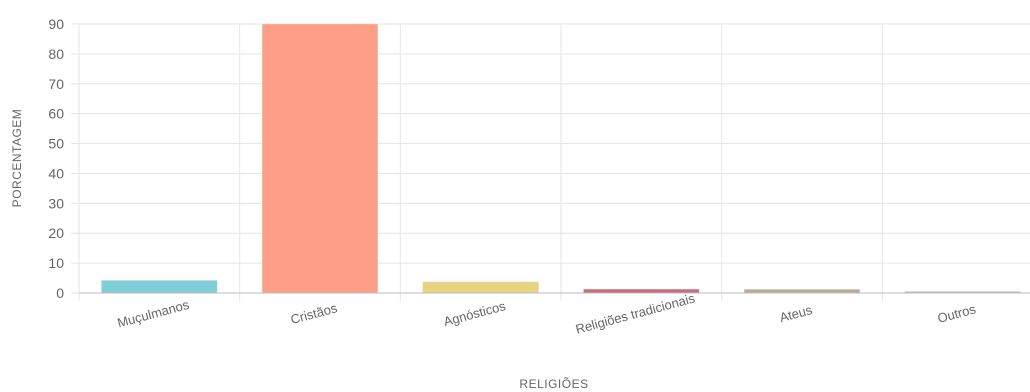 The width and height of the screenshot is (1030, 392). I want to click on x-axis-title: RELIGIÕES, so click(553, 383).